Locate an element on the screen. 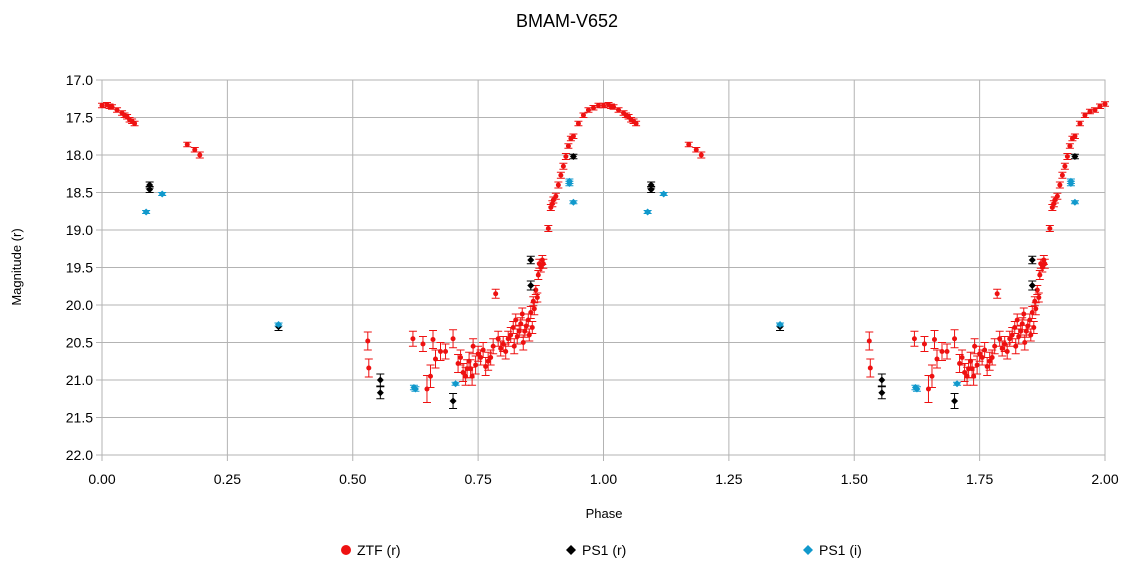  y-tick-label: 20.5 is located at coordinates (79, 343).